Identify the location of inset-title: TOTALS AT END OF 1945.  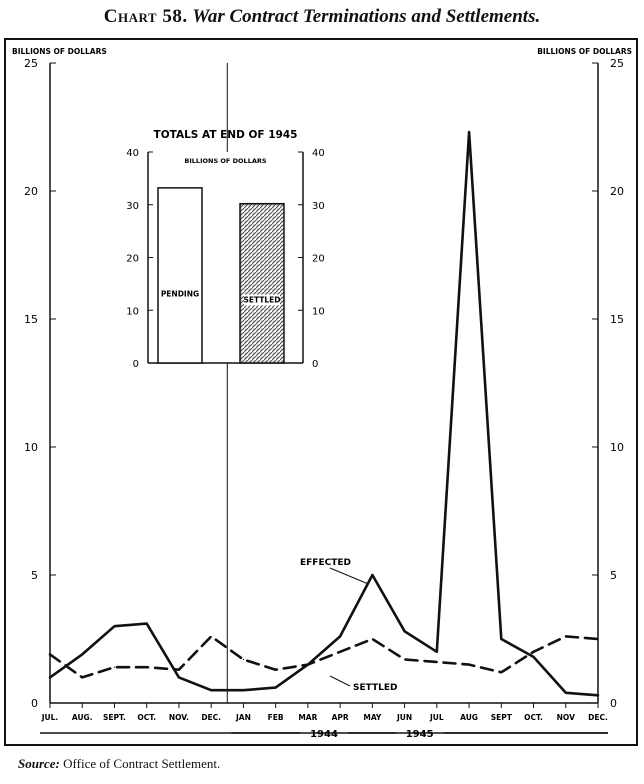
(226, 135).